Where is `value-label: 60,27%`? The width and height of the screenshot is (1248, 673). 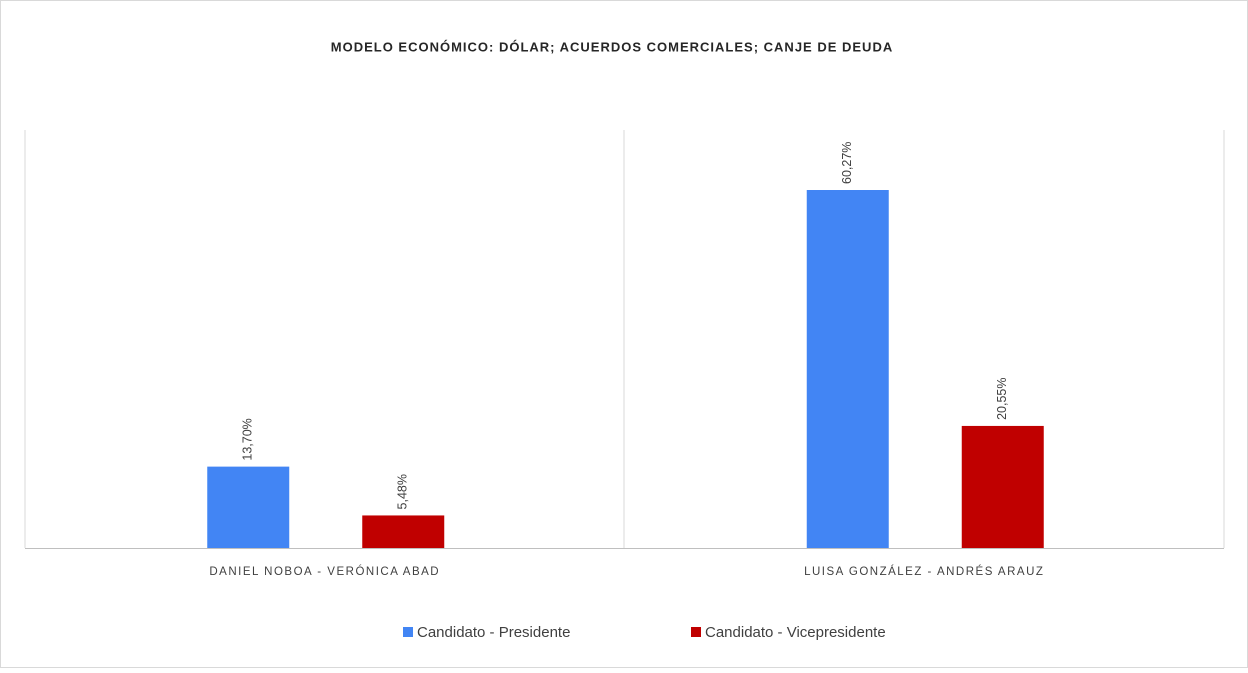 value-label: 60,27% is located at coordinates (847, 163).